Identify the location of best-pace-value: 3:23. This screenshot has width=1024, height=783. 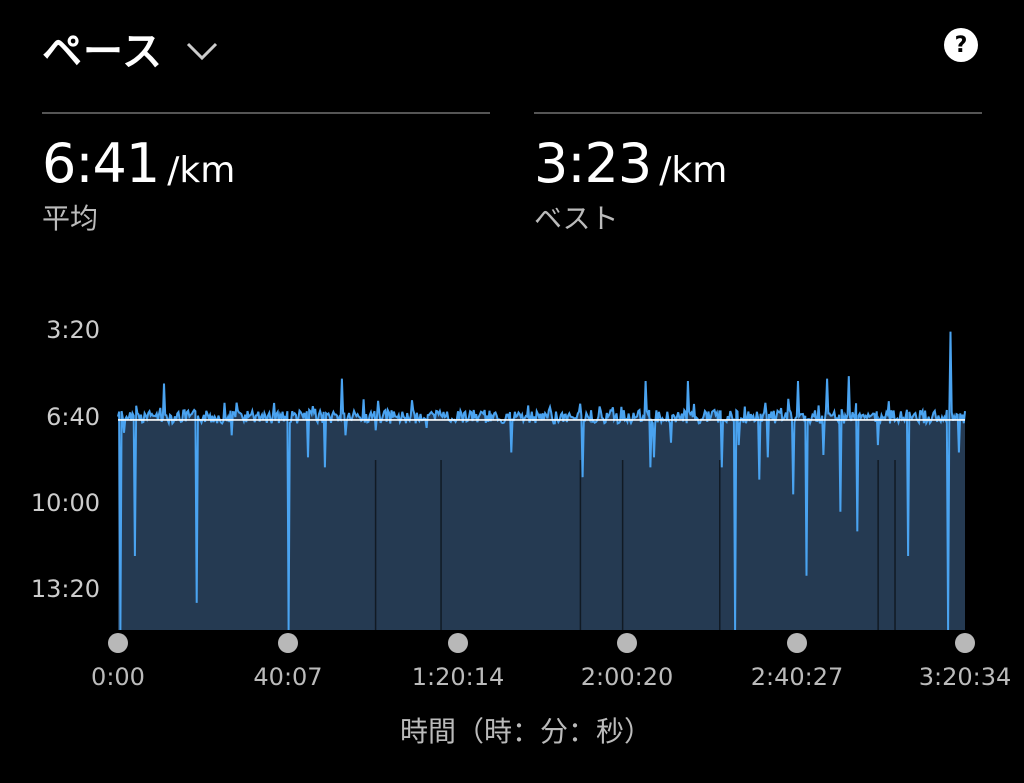
(593, 163).